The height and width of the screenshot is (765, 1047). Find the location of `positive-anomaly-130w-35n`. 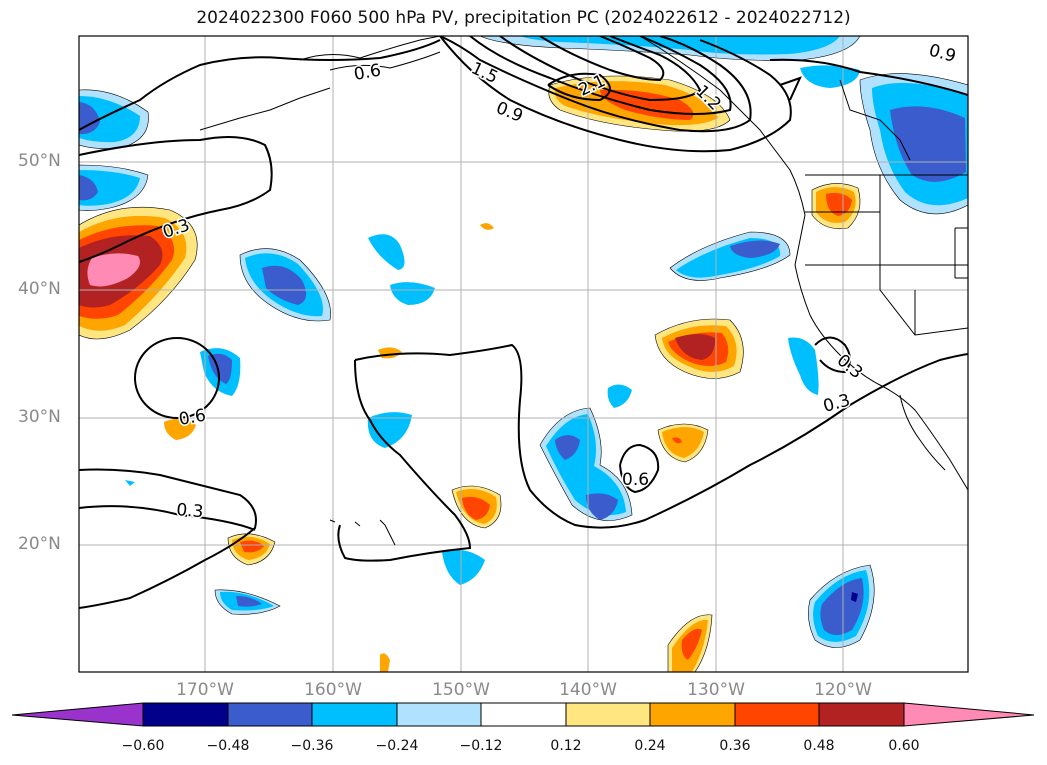

positive-anomaly-130w-35n is located at coordinates (699, 348).